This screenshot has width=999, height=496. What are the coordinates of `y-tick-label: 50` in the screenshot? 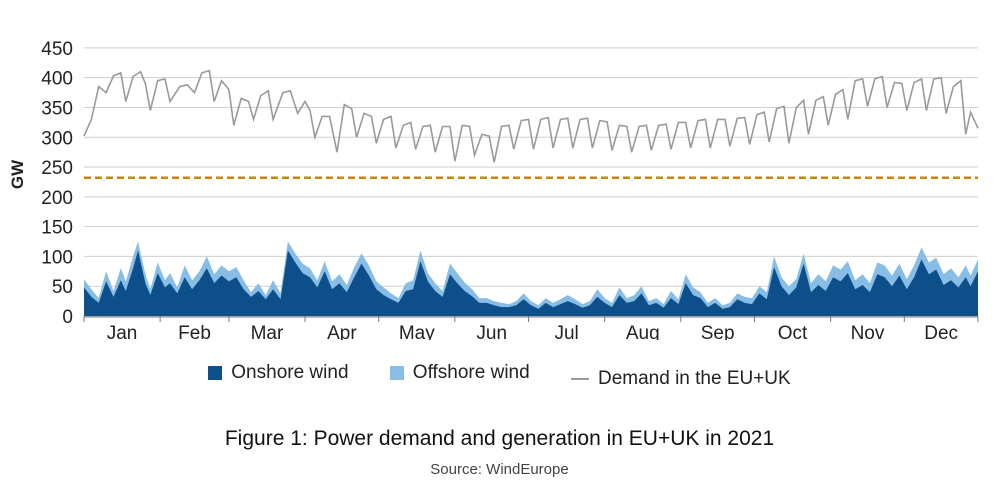 It's located at (62, 287).